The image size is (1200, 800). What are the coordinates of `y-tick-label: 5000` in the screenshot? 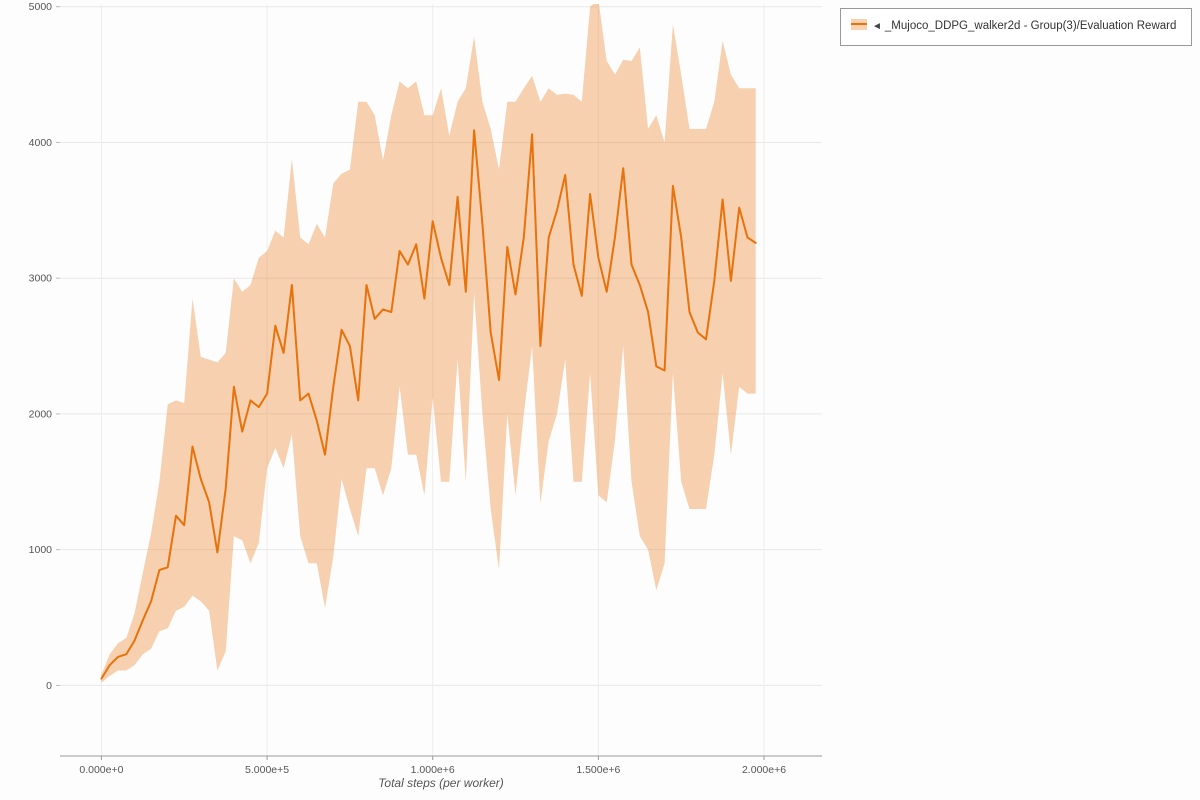 It's located at (41, 7).